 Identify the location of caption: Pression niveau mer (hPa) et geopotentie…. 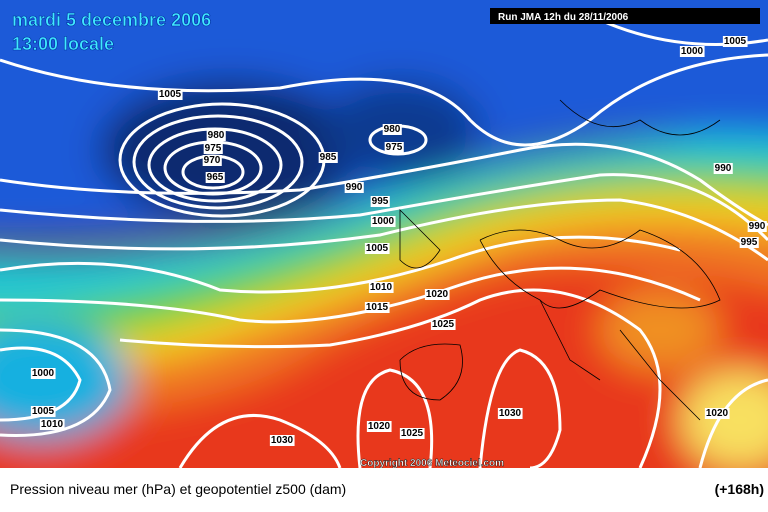
(178, 489).